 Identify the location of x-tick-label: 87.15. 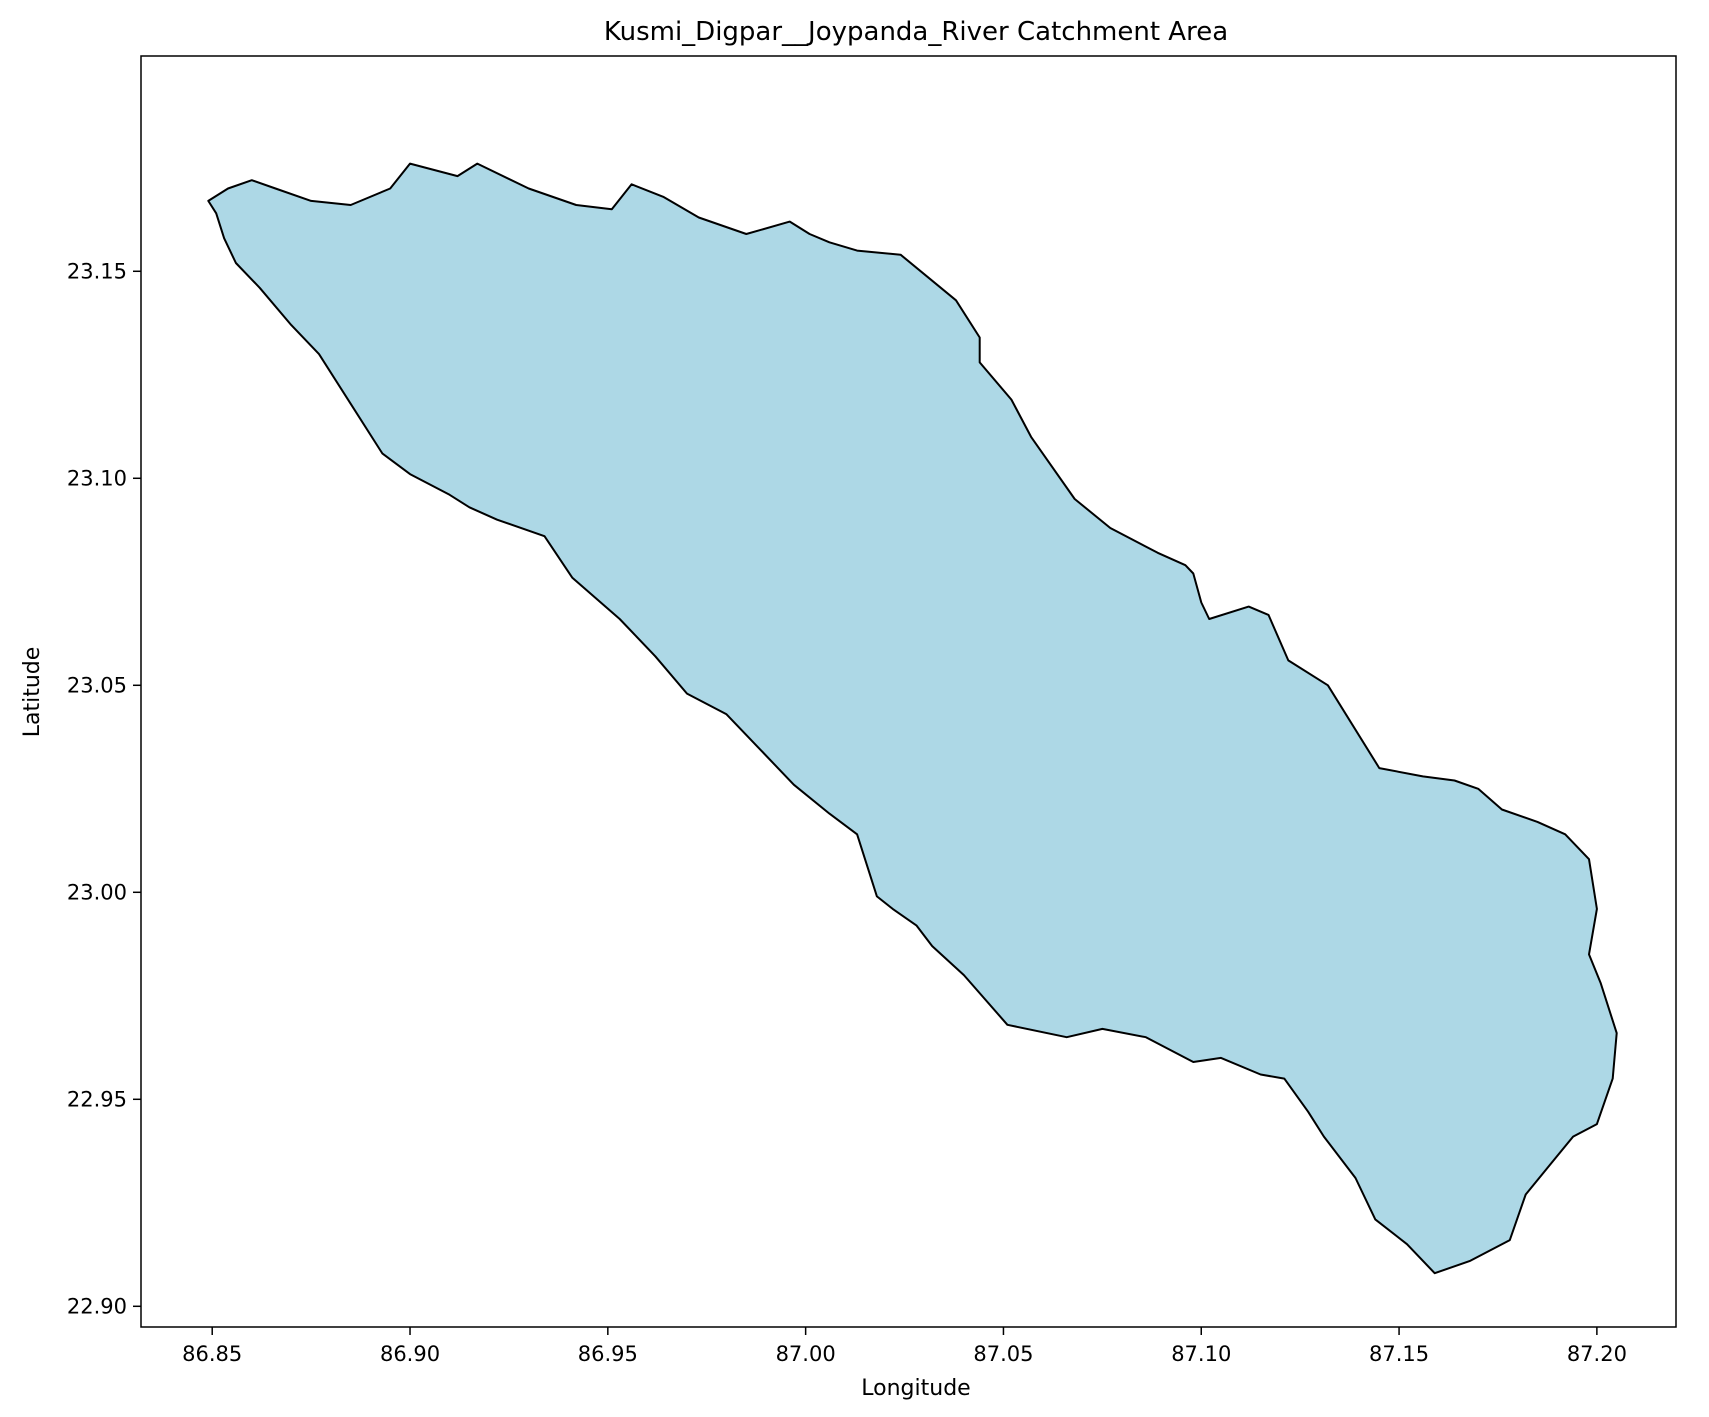
(1399, 1354).